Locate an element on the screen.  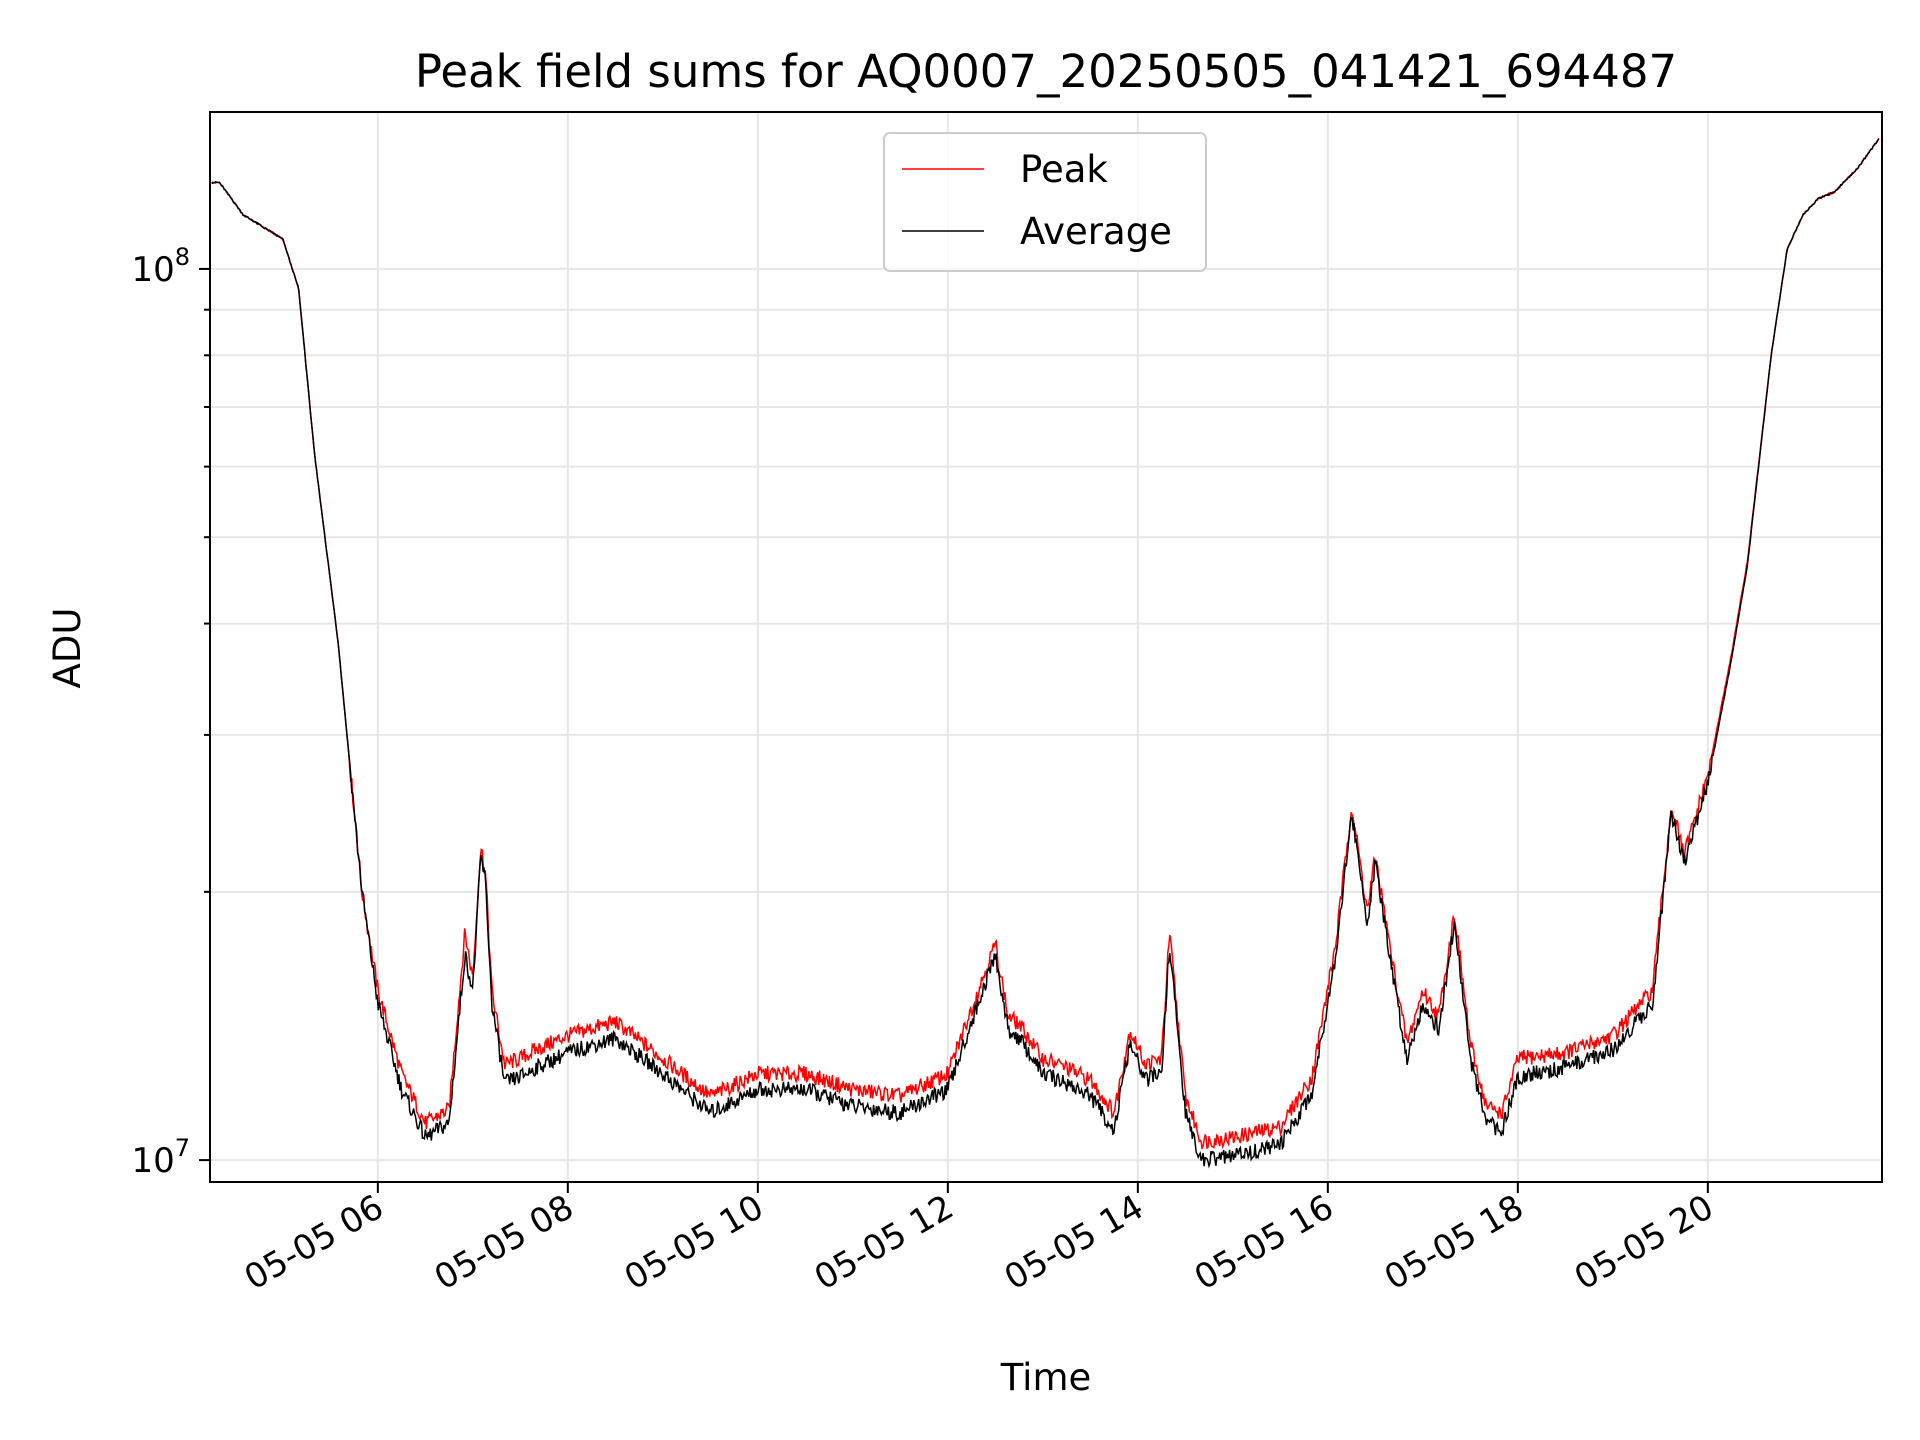
x-axis-label: Time is located at coordinates (1046, 1377).